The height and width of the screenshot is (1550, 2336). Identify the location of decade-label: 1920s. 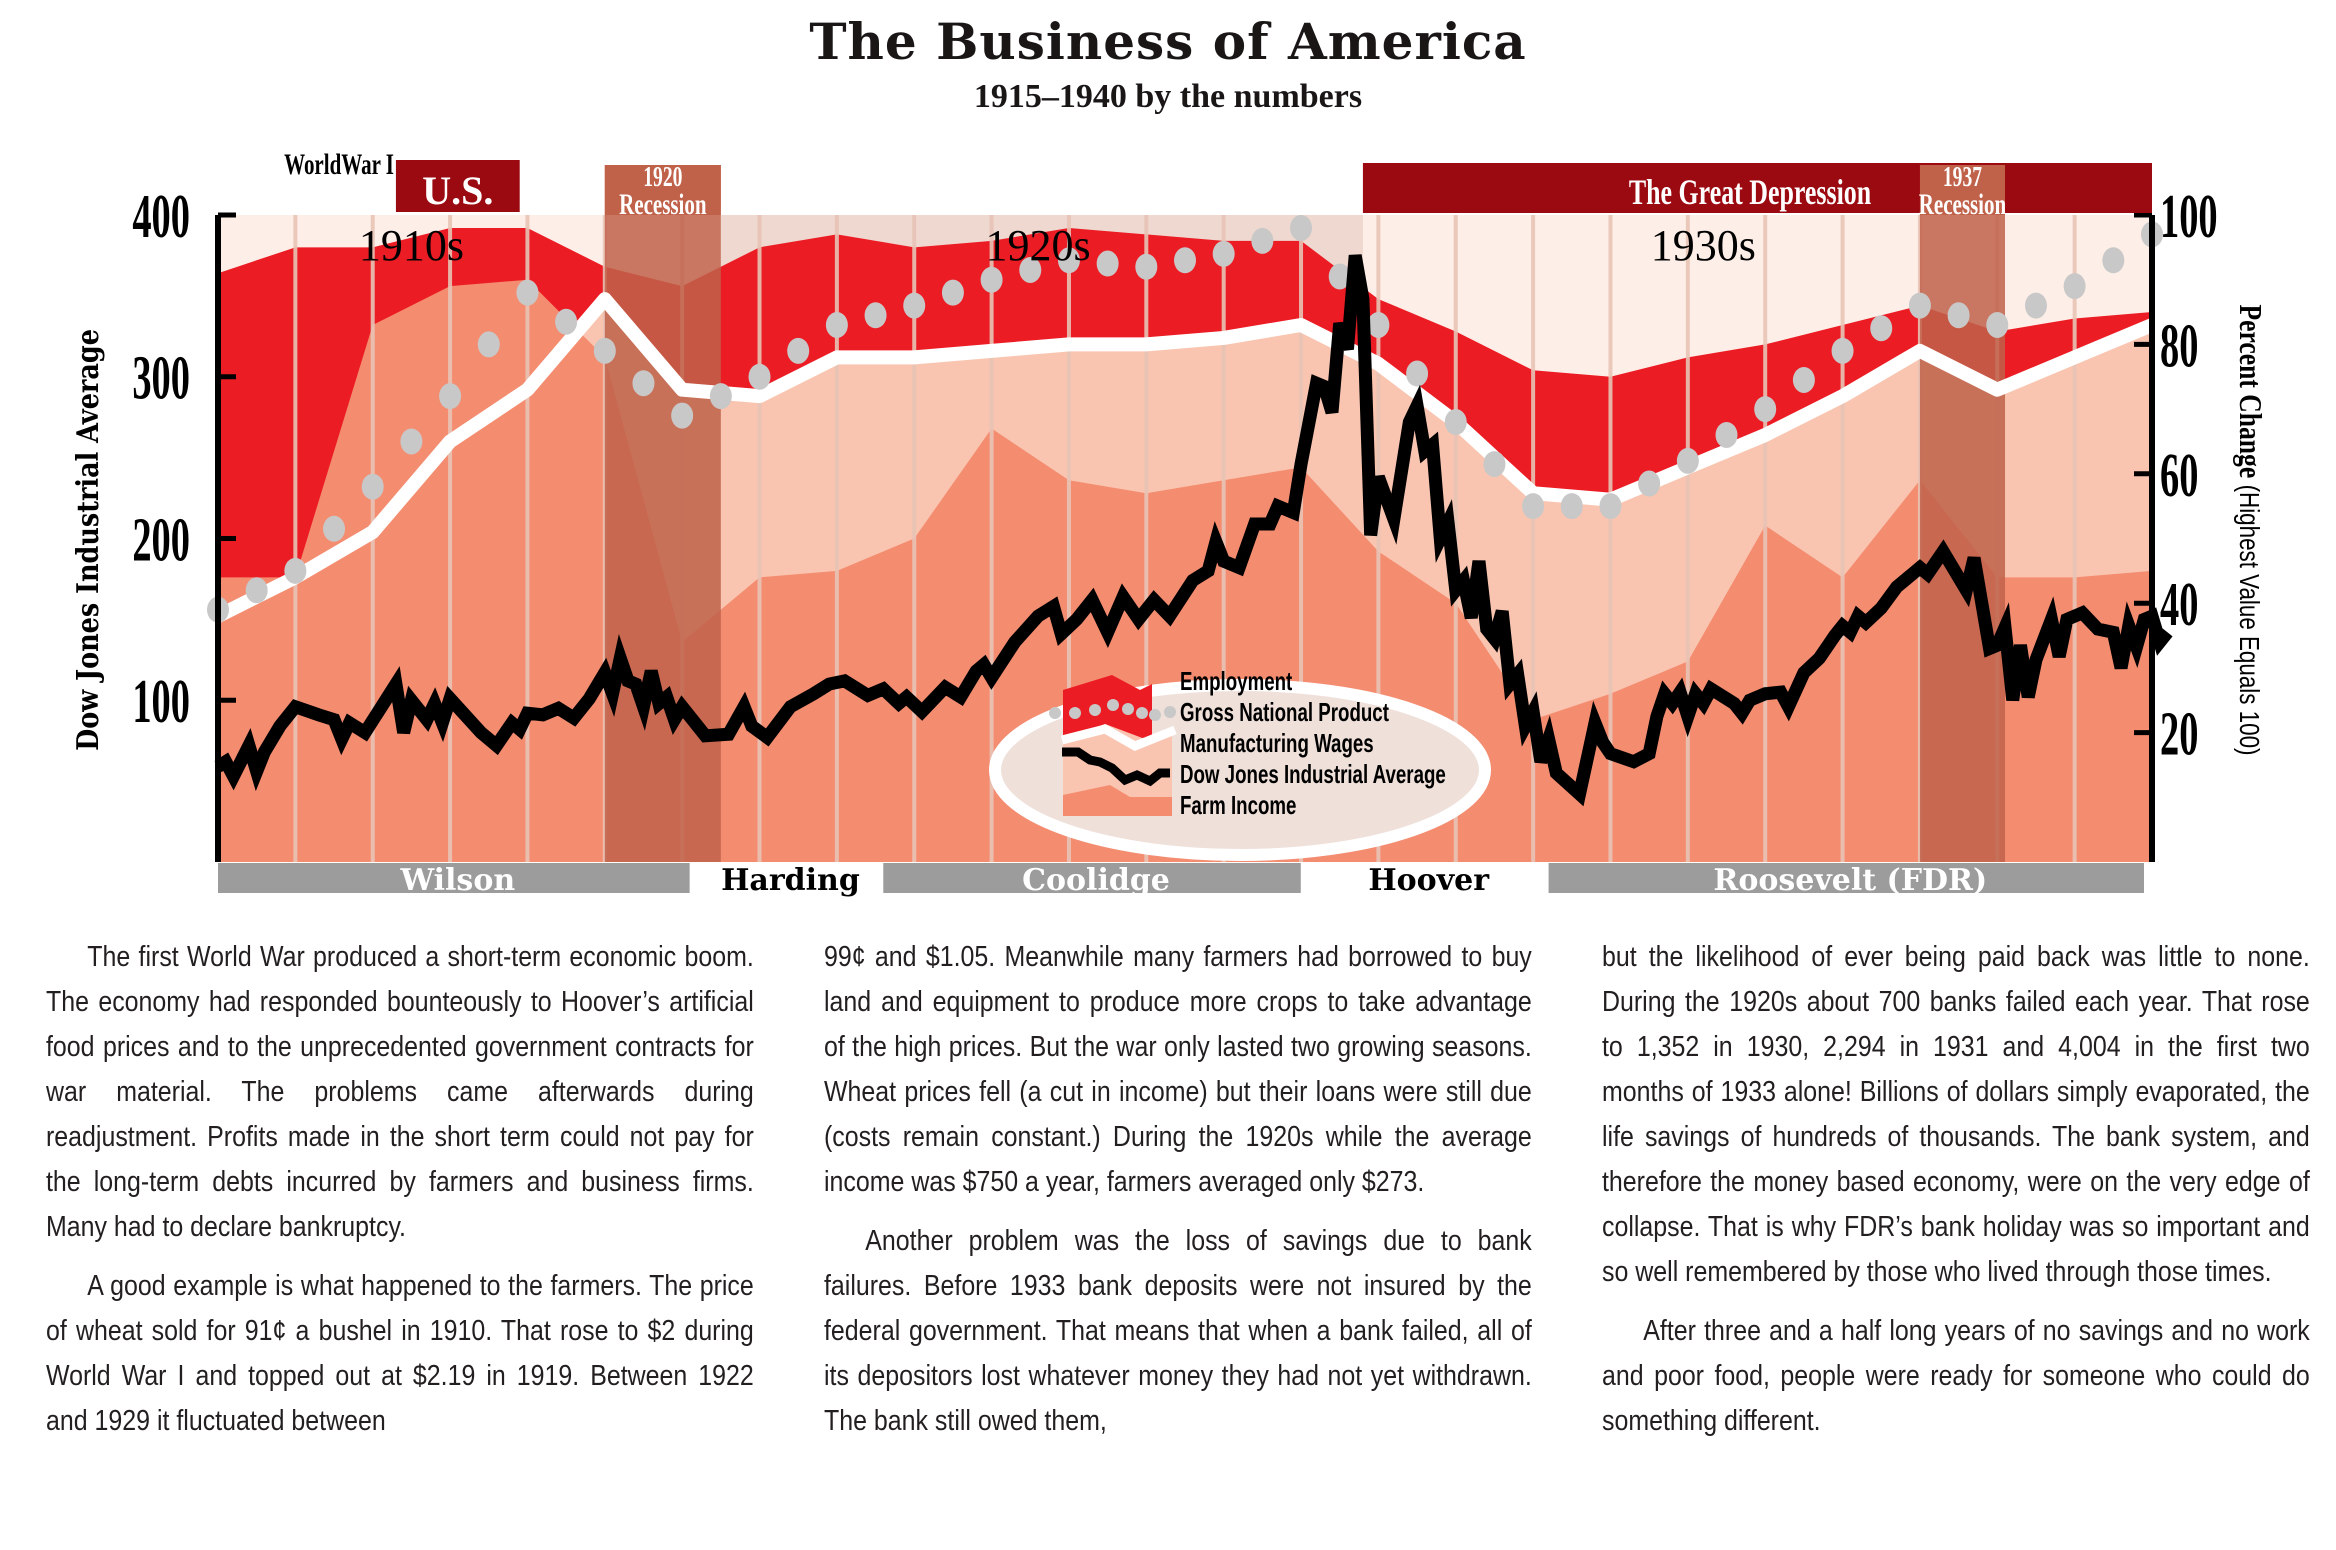
(1037, 245).